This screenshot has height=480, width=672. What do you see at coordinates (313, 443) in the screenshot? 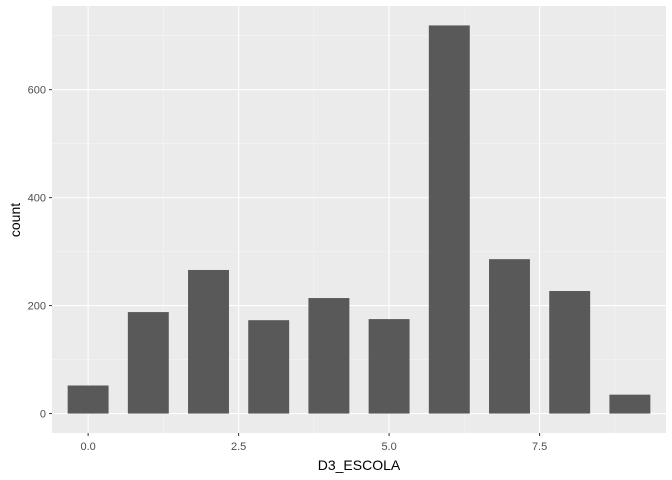
I see `x-axis: 0.0 2.5 5.0 7.5` at bounding box center [313, 443].